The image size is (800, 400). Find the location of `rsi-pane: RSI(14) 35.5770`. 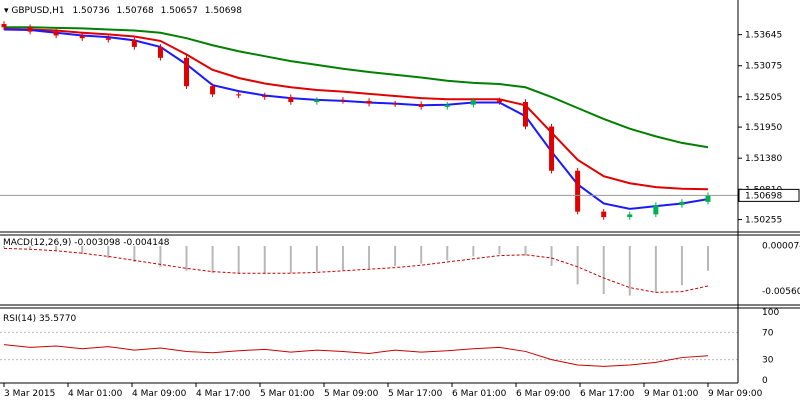

rsi-pane: RSI(14) 35.5770 is located at coordinates (369, 340).